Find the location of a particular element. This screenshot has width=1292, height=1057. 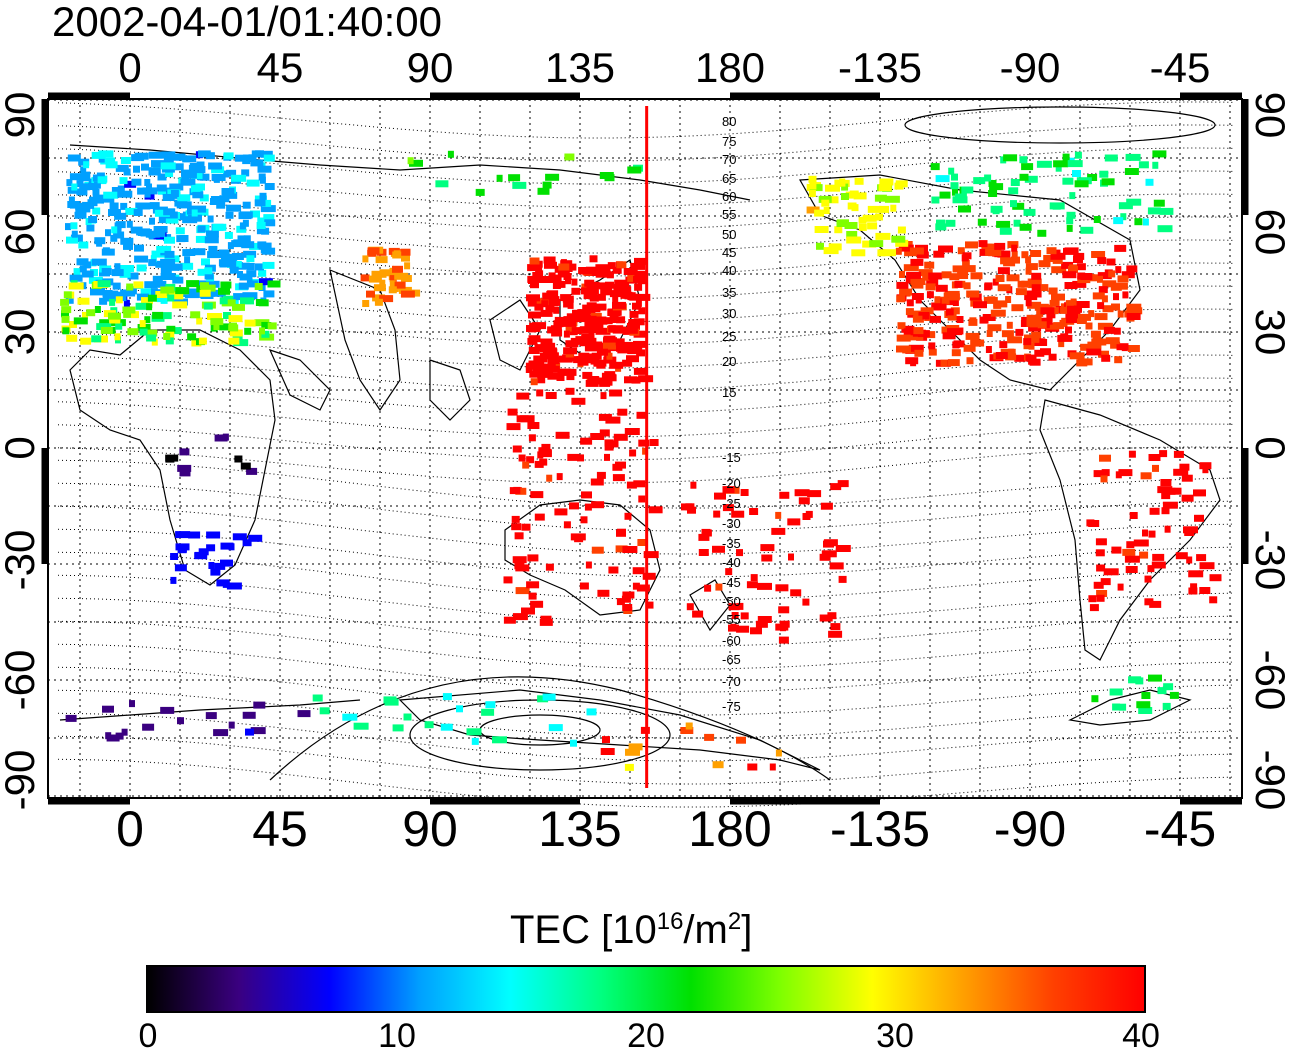

timestamp-title: 2002-04-01/01:40:00 is located at coordinates (247, 22).